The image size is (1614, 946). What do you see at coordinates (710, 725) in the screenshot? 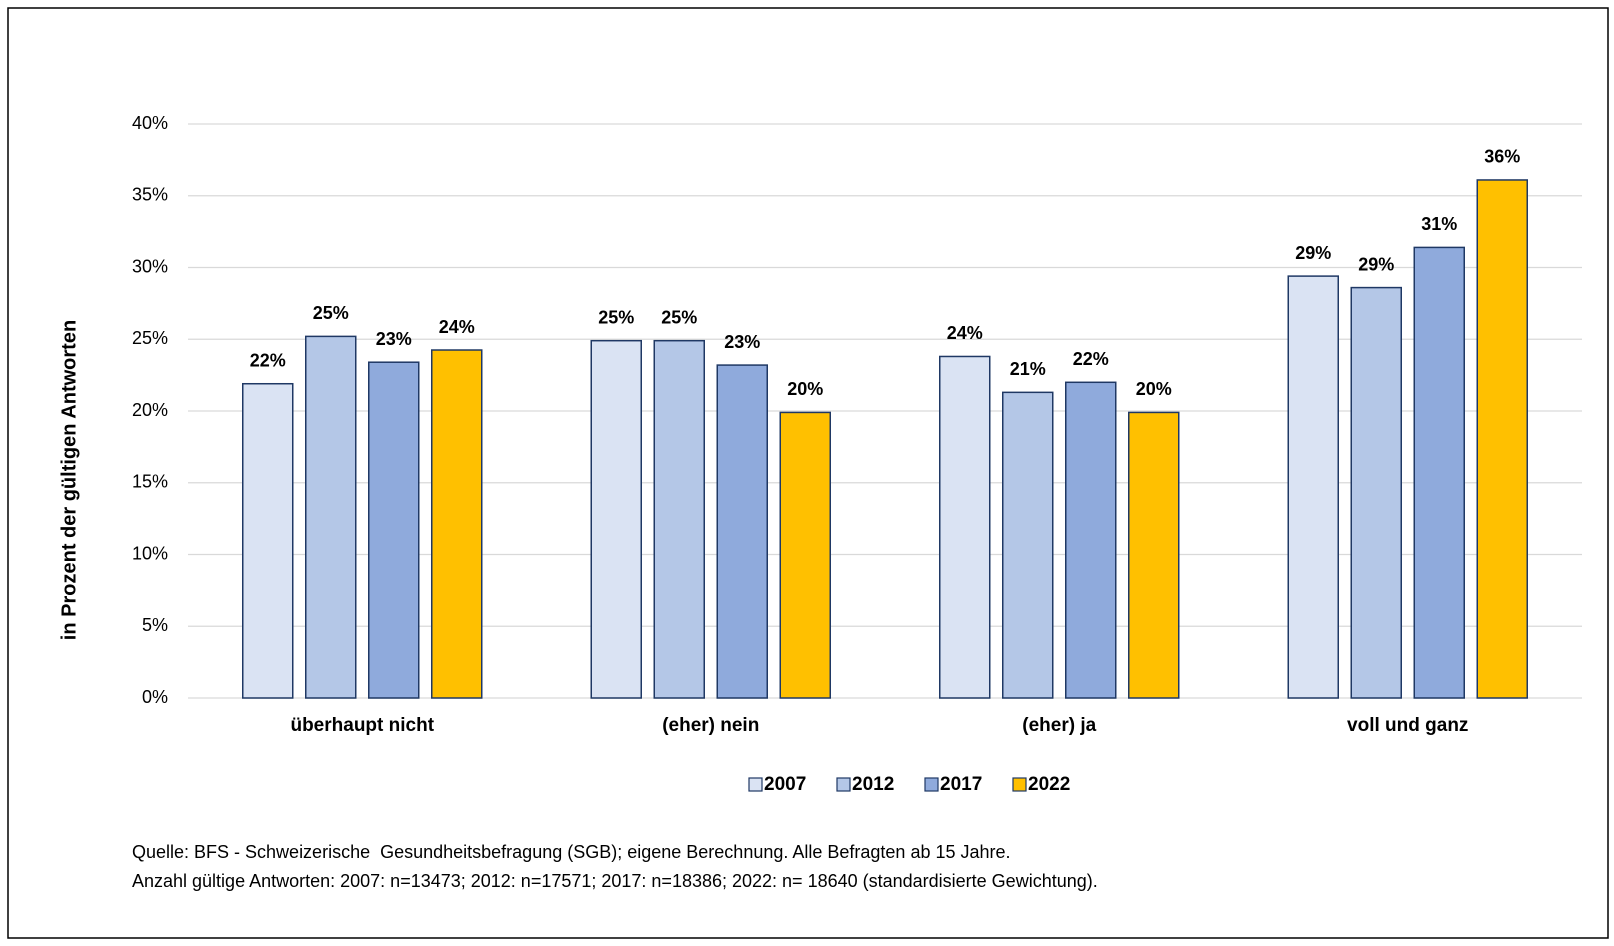
I see `x-tick-label: (eher) nein` at bounding box center [710, 725].